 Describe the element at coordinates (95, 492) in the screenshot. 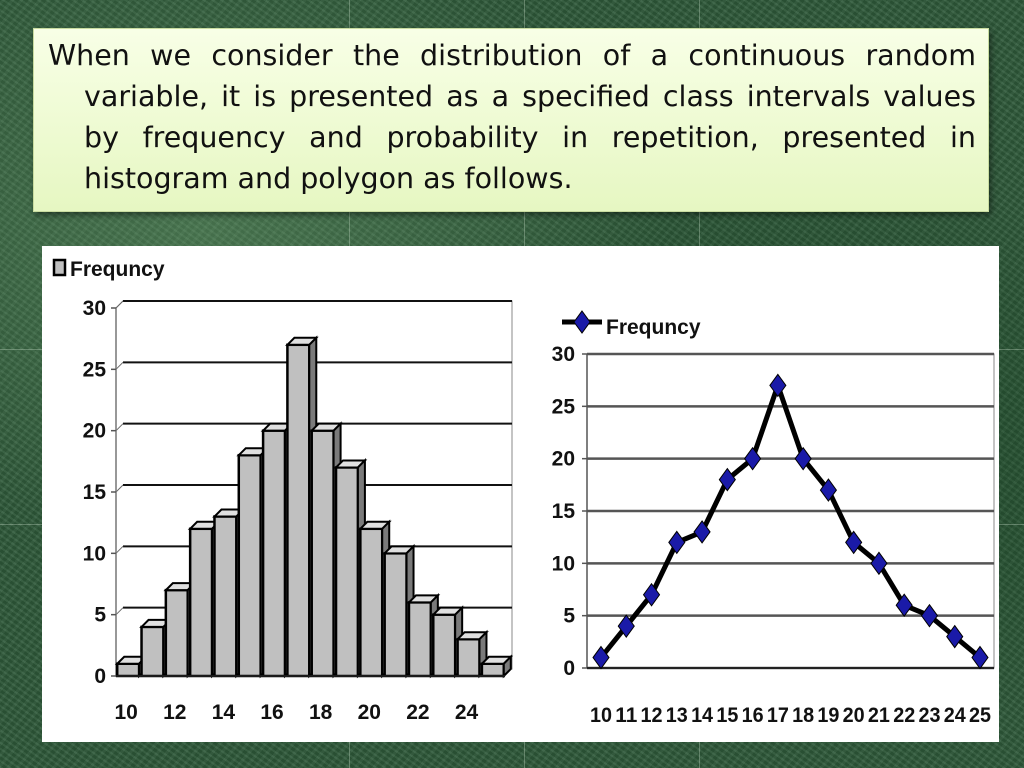

I see `histogram-y-tick-label: 15` at that location.